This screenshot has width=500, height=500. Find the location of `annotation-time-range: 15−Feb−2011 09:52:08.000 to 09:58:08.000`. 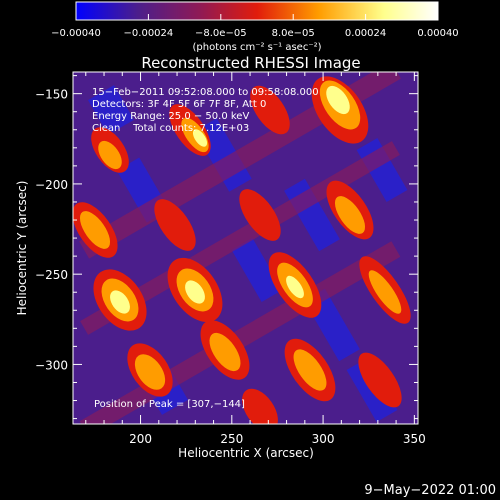

annotation-time-range: 15−Feb−2011 09:52:08.000 to 09:58:08.000 is located at coordinates (205, 92).